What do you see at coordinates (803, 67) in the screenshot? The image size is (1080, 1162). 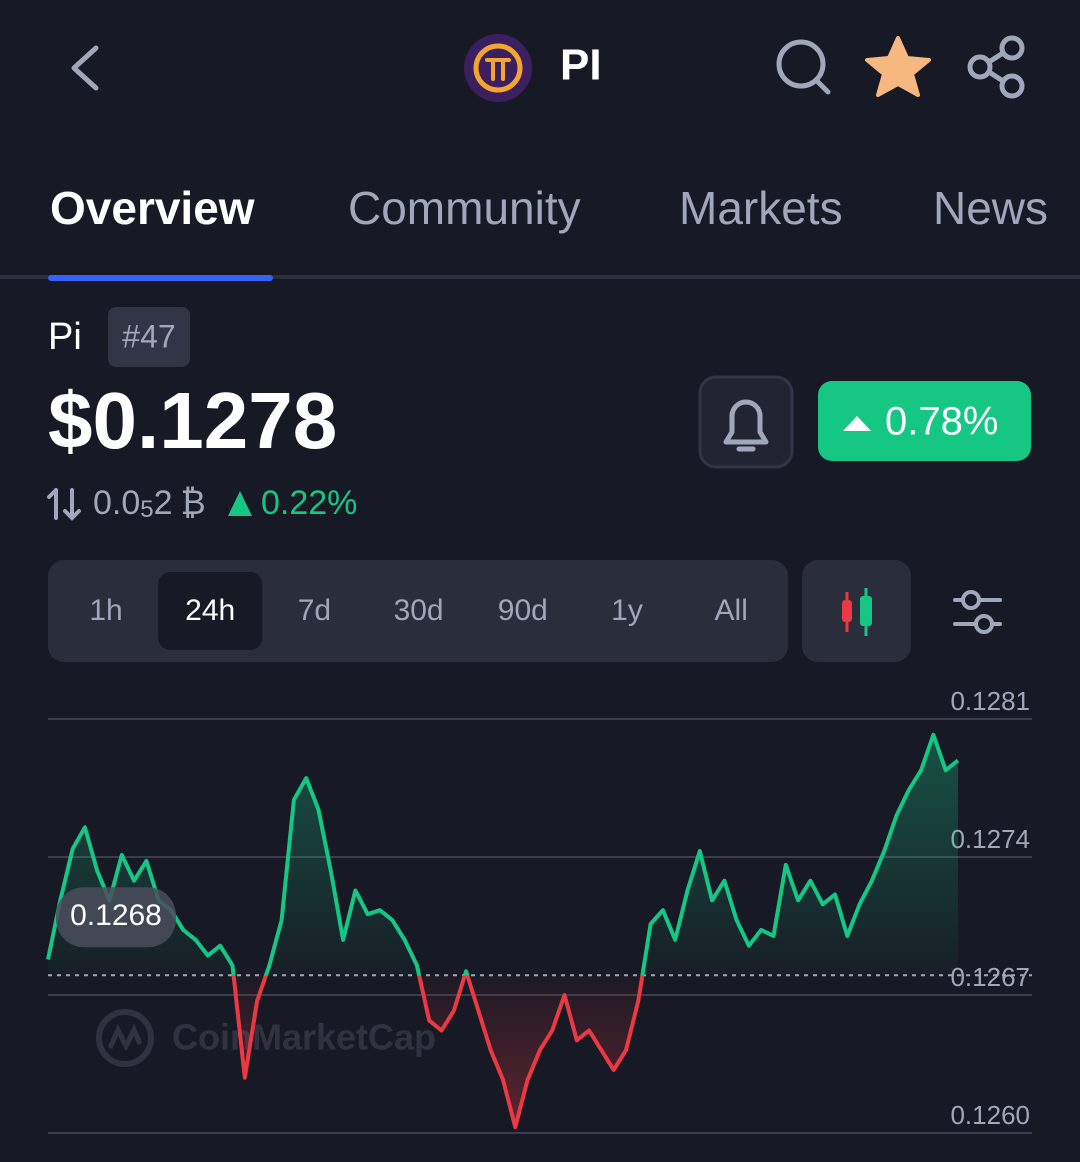 I see `search-button` at bounding box center [803, 67].